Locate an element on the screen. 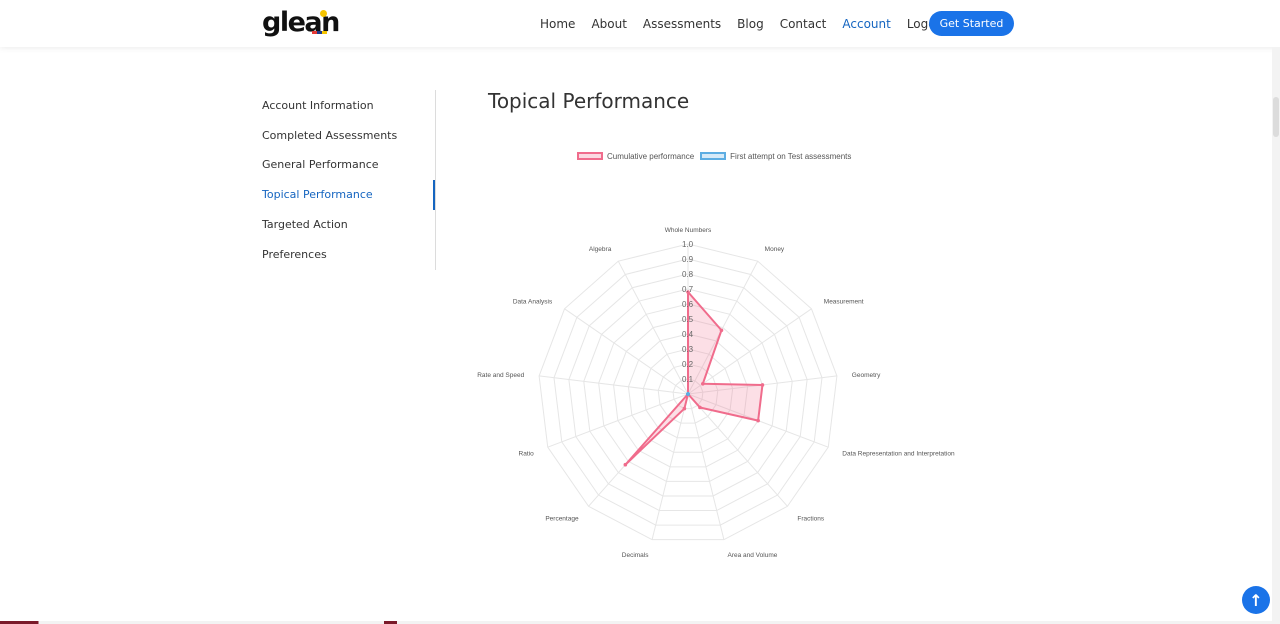  get-started-button: Get Started is located at coordinates (971, 23).